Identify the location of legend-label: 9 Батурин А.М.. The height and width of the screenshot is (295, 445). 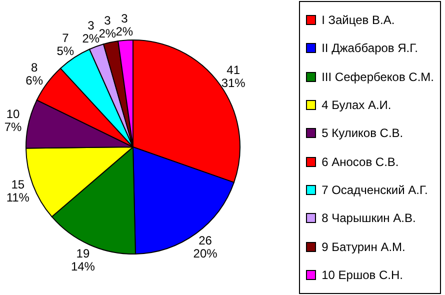
(364, 247).